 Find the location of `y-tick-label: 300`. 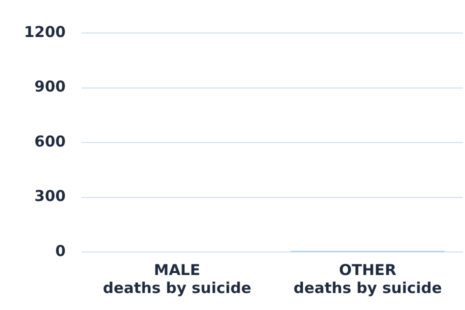

y-tick-label: 300 is located at coordinates (50, 196).